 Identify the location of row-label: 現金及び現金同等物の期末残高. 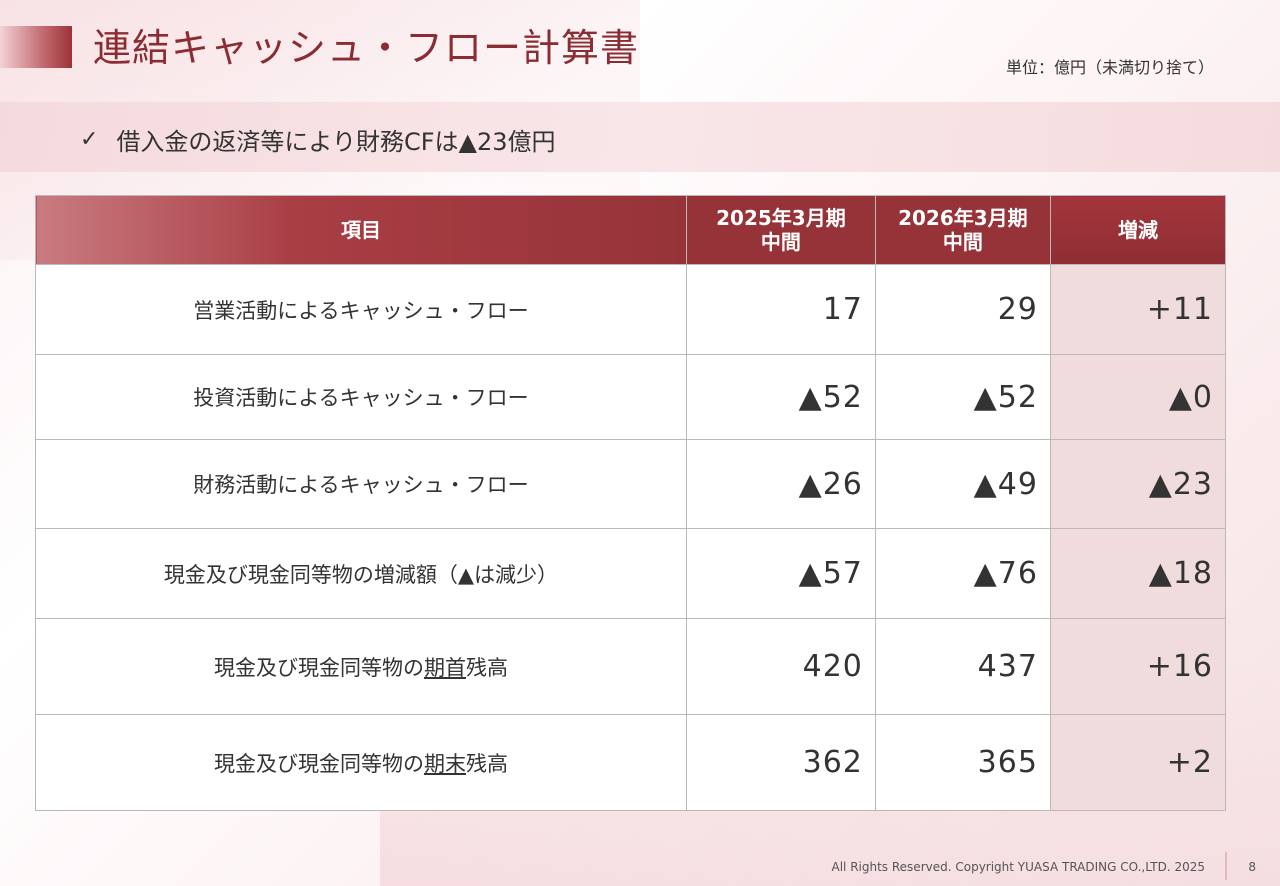
(361, 762).